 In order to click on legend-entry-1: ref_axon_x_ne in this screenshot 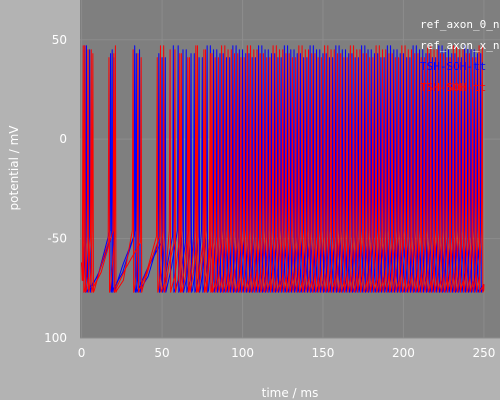, I will do `click(460, 45)`.